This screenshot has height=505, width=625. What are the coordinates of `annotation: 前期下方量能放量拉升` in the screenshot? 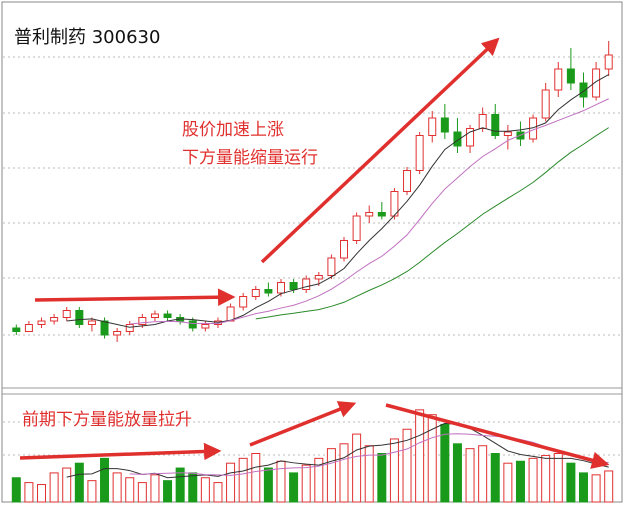 It's located at (107, 420).